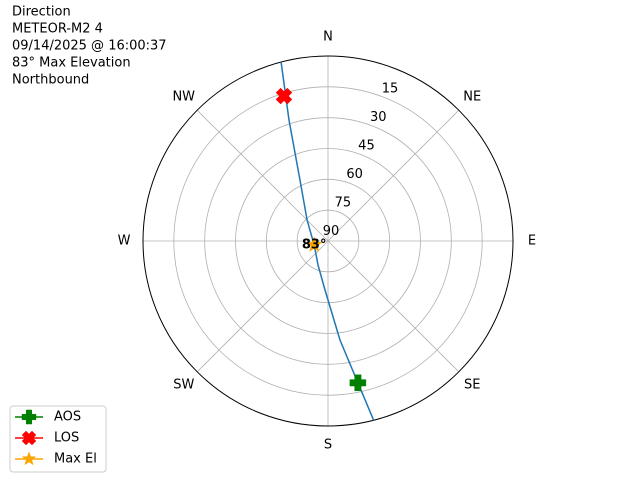 The image size is (640, 480). Describe the element at coordinates (71, 63) in the screenshot. I see `title-line: 83° Max Elevation` at that location.